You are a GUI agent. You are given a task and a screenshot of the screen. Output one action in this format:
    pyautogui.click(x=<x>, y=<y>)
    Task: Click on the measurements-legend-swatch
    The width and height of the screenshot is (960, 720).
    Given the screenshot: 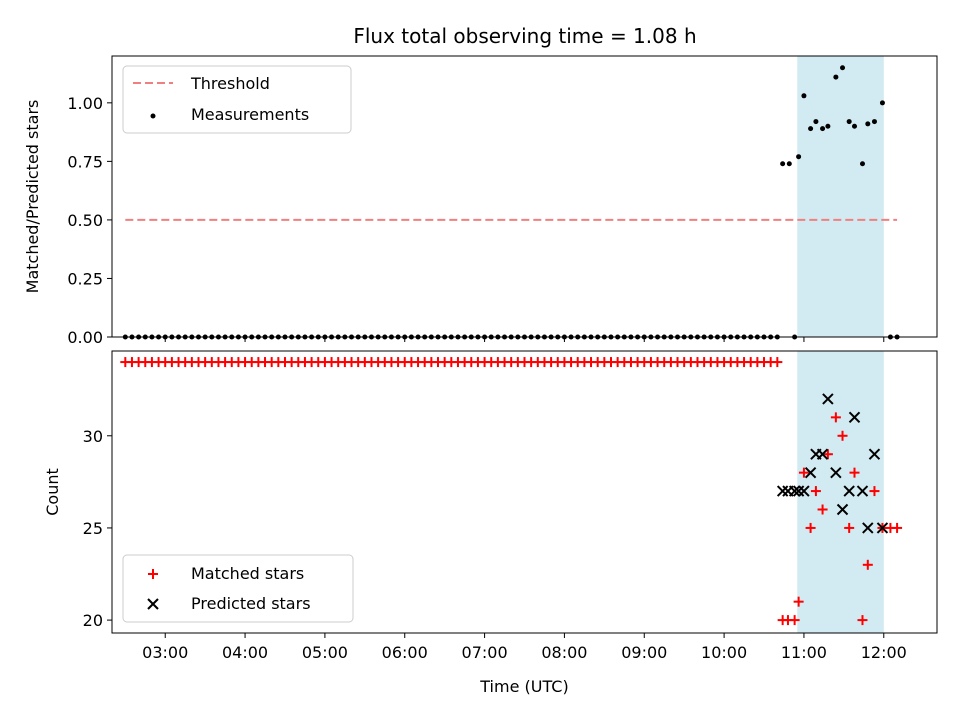 What is the action you would take?
    pyautogui.click(x=153, y=116)
    